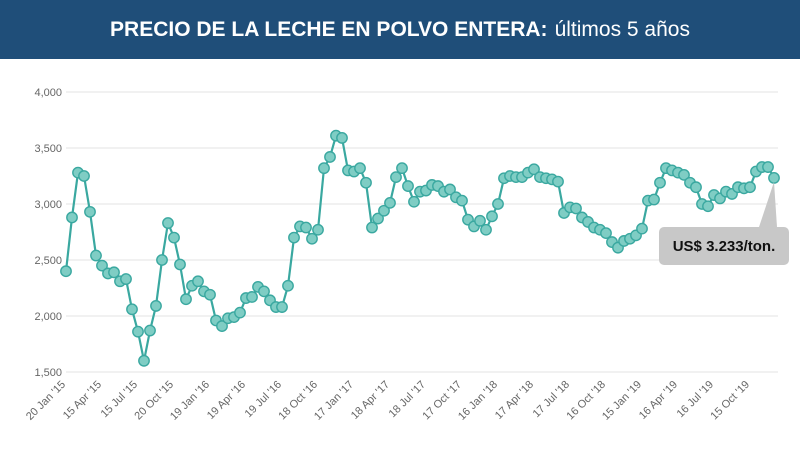  What do you see at coordinates (226, 400) in the screenshot?
I see `x-tick-label: 19 Apr '16` at bounding box center [226, 400].